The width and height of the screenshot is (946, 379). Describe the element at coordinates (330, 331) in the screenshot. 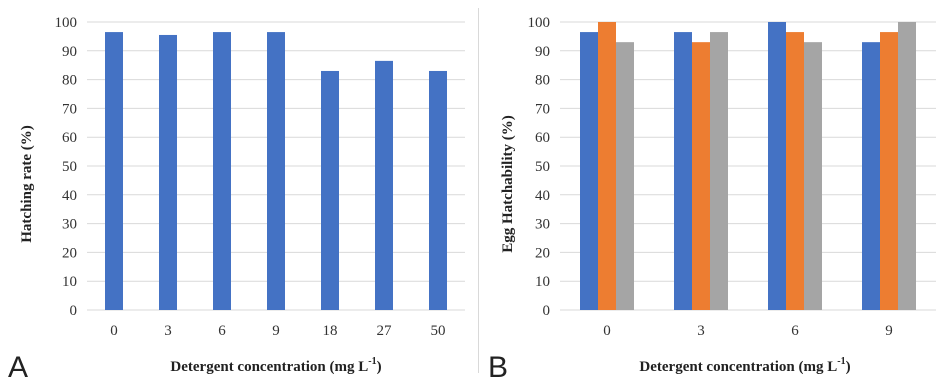

I see `x-tick-label-a-4: 18` at that location.